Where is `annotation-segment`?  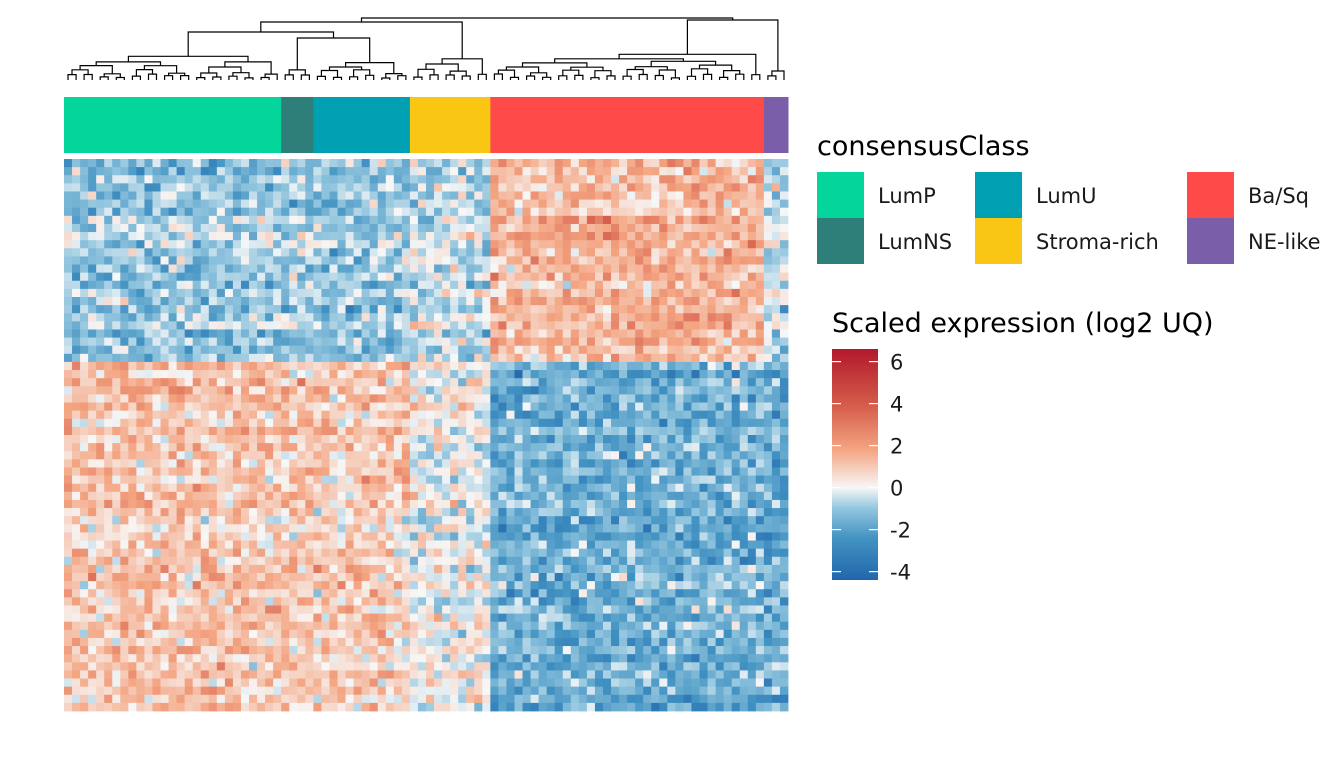
annotation-segment is located at coordinates (297, 125).